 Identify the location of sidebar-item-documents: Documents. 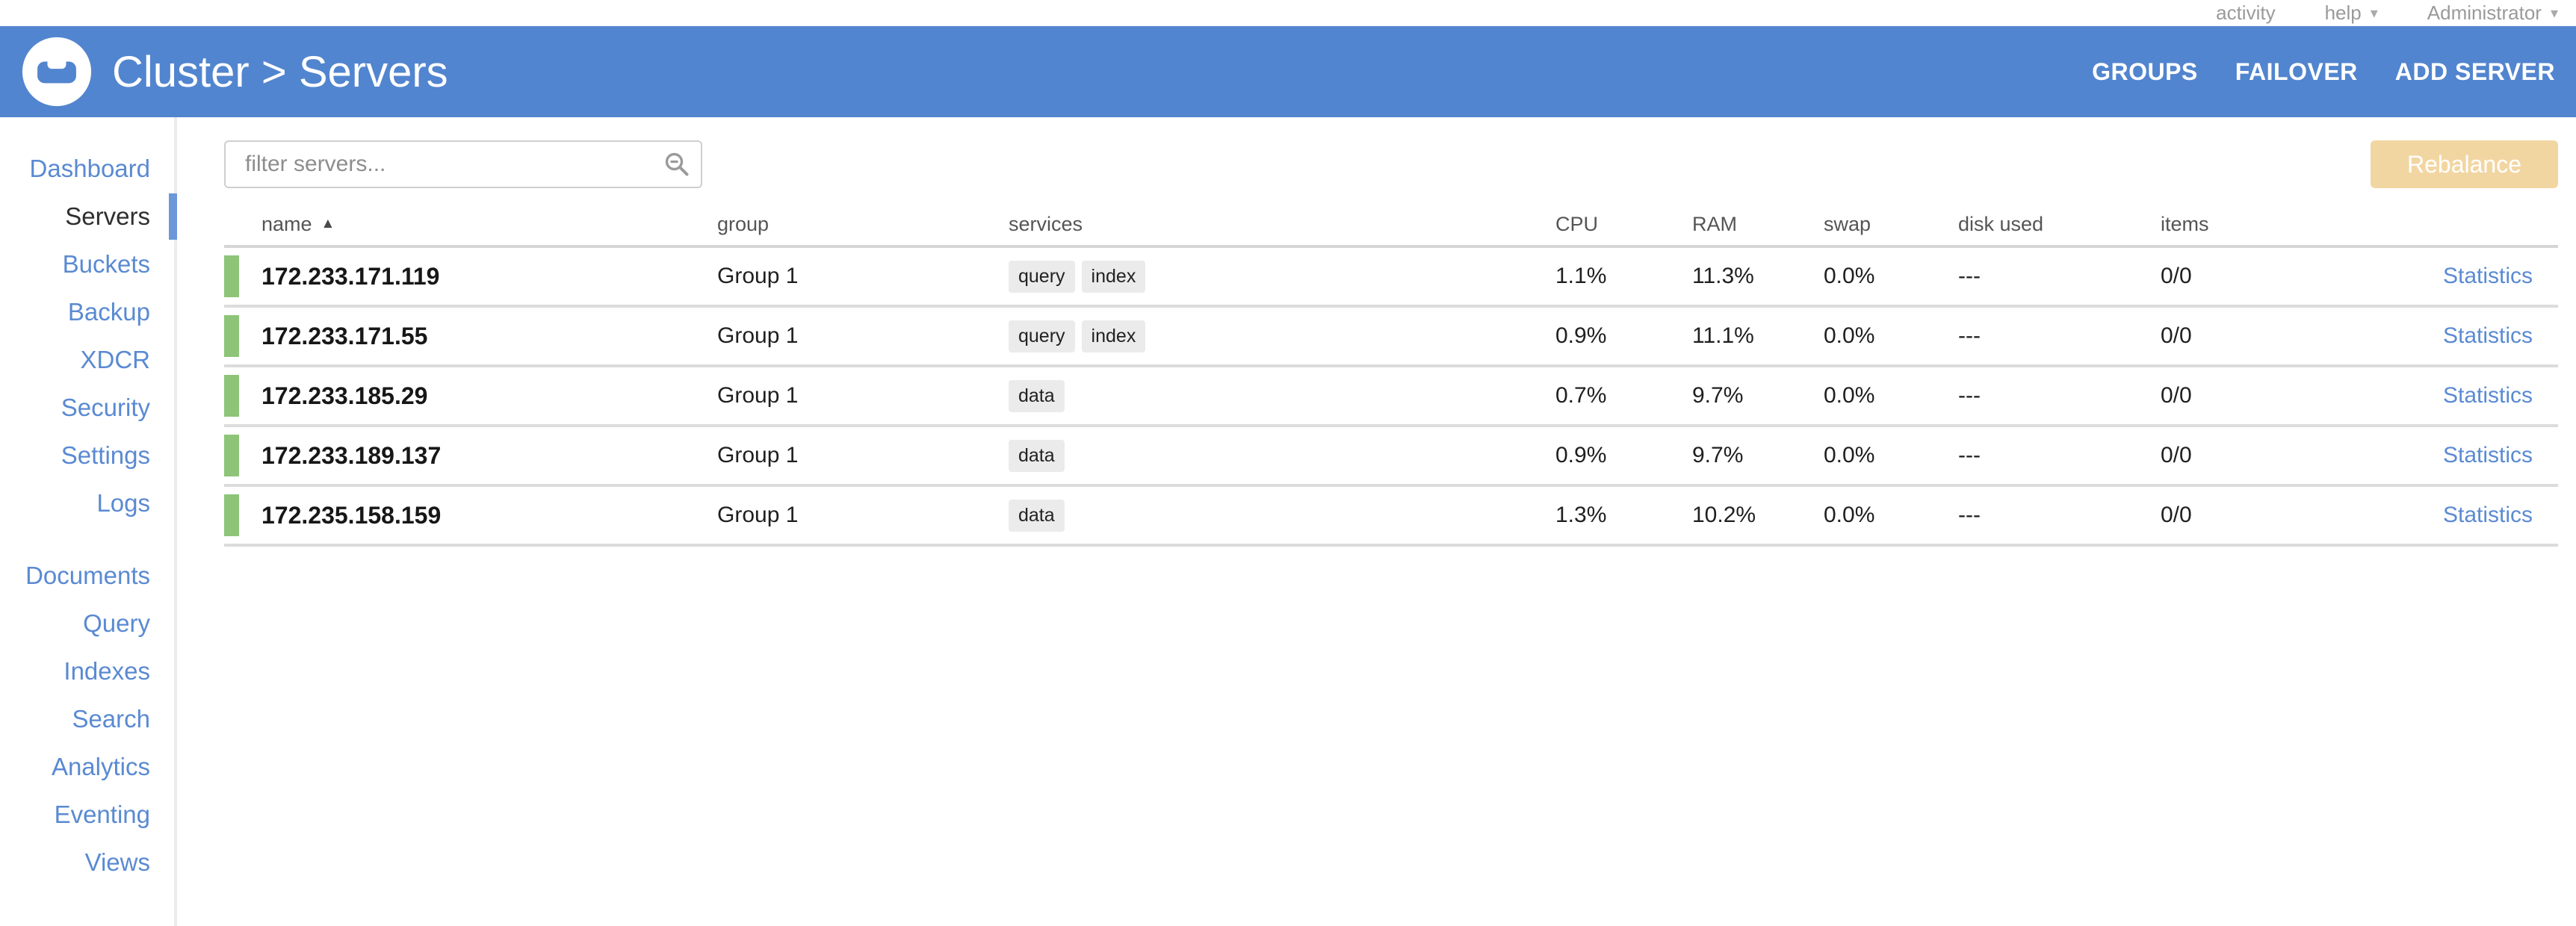
(87, 576).